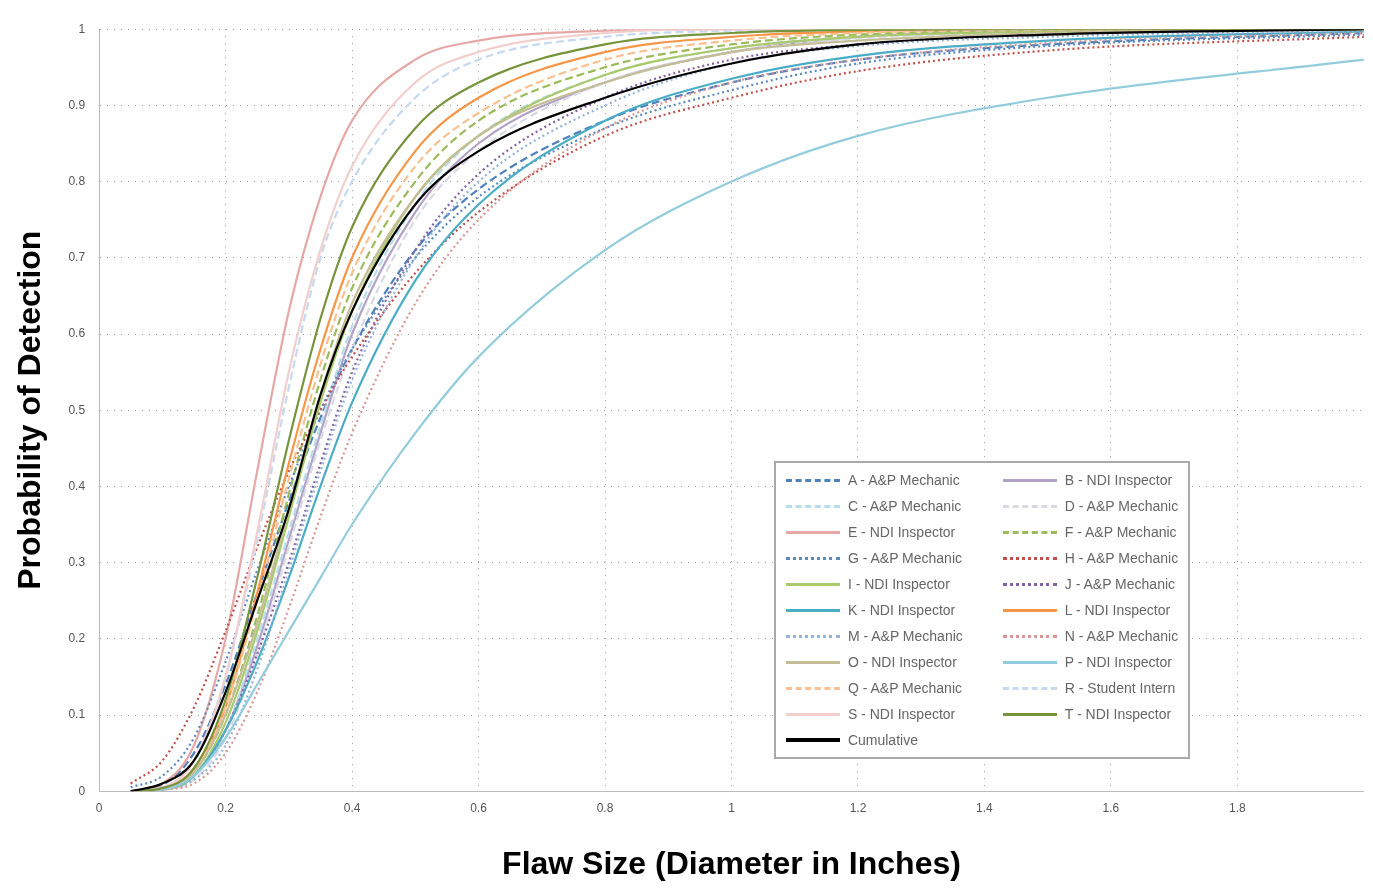 The height and width of the screenshot is (896, 1373). I want to click on x-axis-title: Flaw Size (Diameter in Inches), so click(731, 862).